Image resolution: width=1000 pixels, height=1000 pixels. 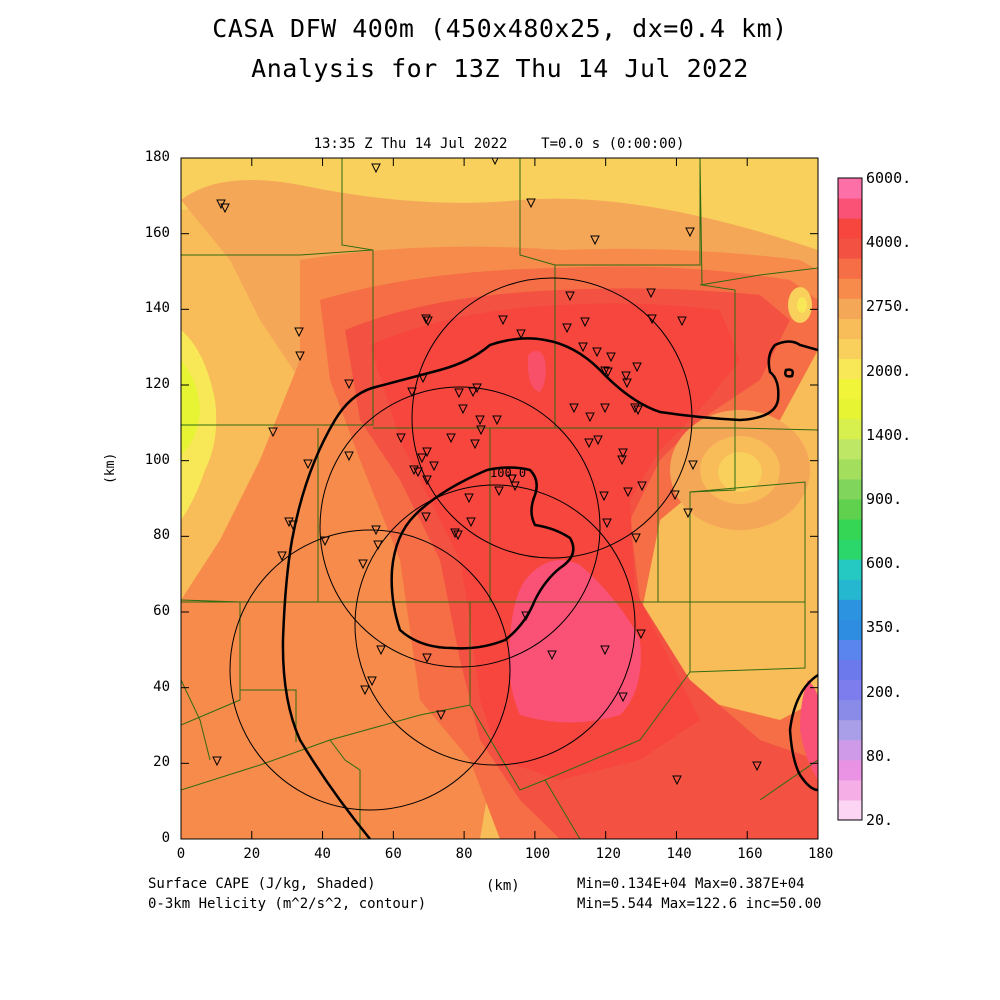 I want to click on x-tick-label: 180, so click(x=821, y=854).